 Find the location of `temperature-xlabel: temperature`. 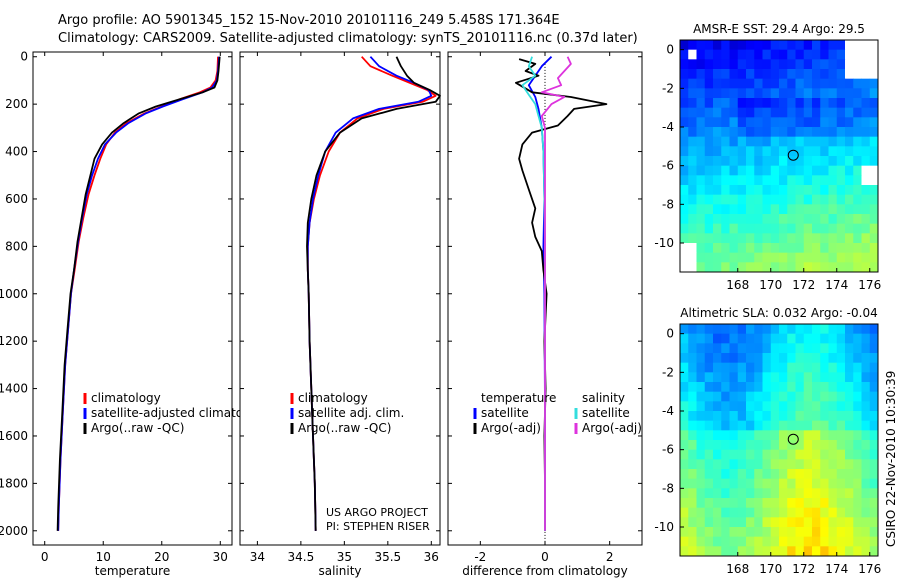

temperature-xlabel: temperature is located at coordinates (132, 571).